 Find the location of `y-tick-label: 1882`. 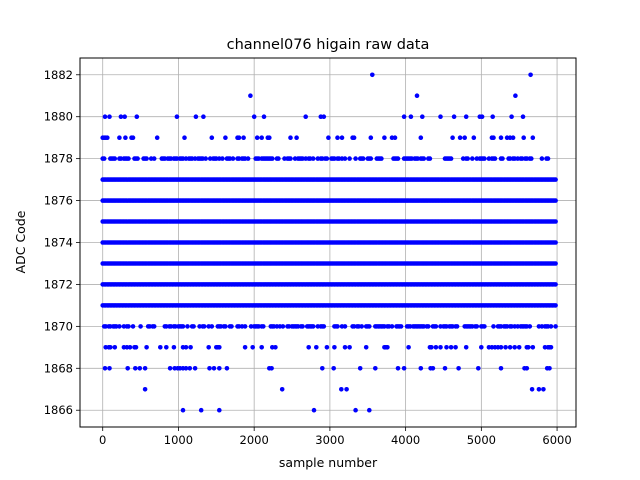

y-tick-label: 1882 is located at coordinates (58, 75).